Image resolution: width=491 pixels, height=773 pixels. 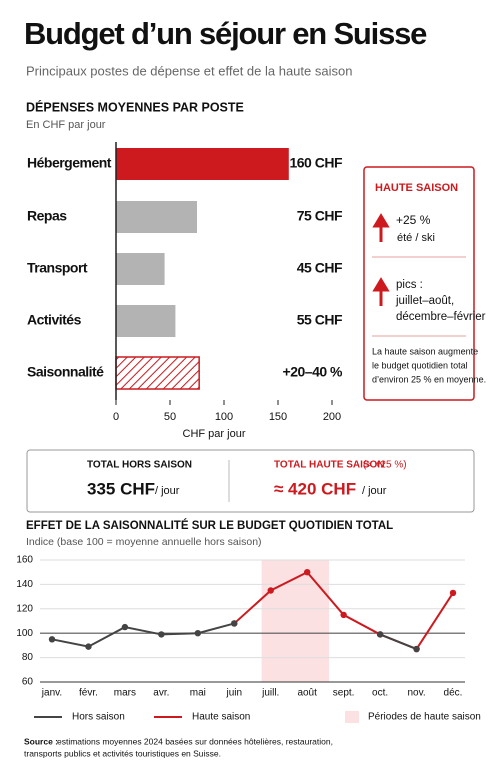 I want to click on value-label: 75 CHF, so click(x=320, y=216).